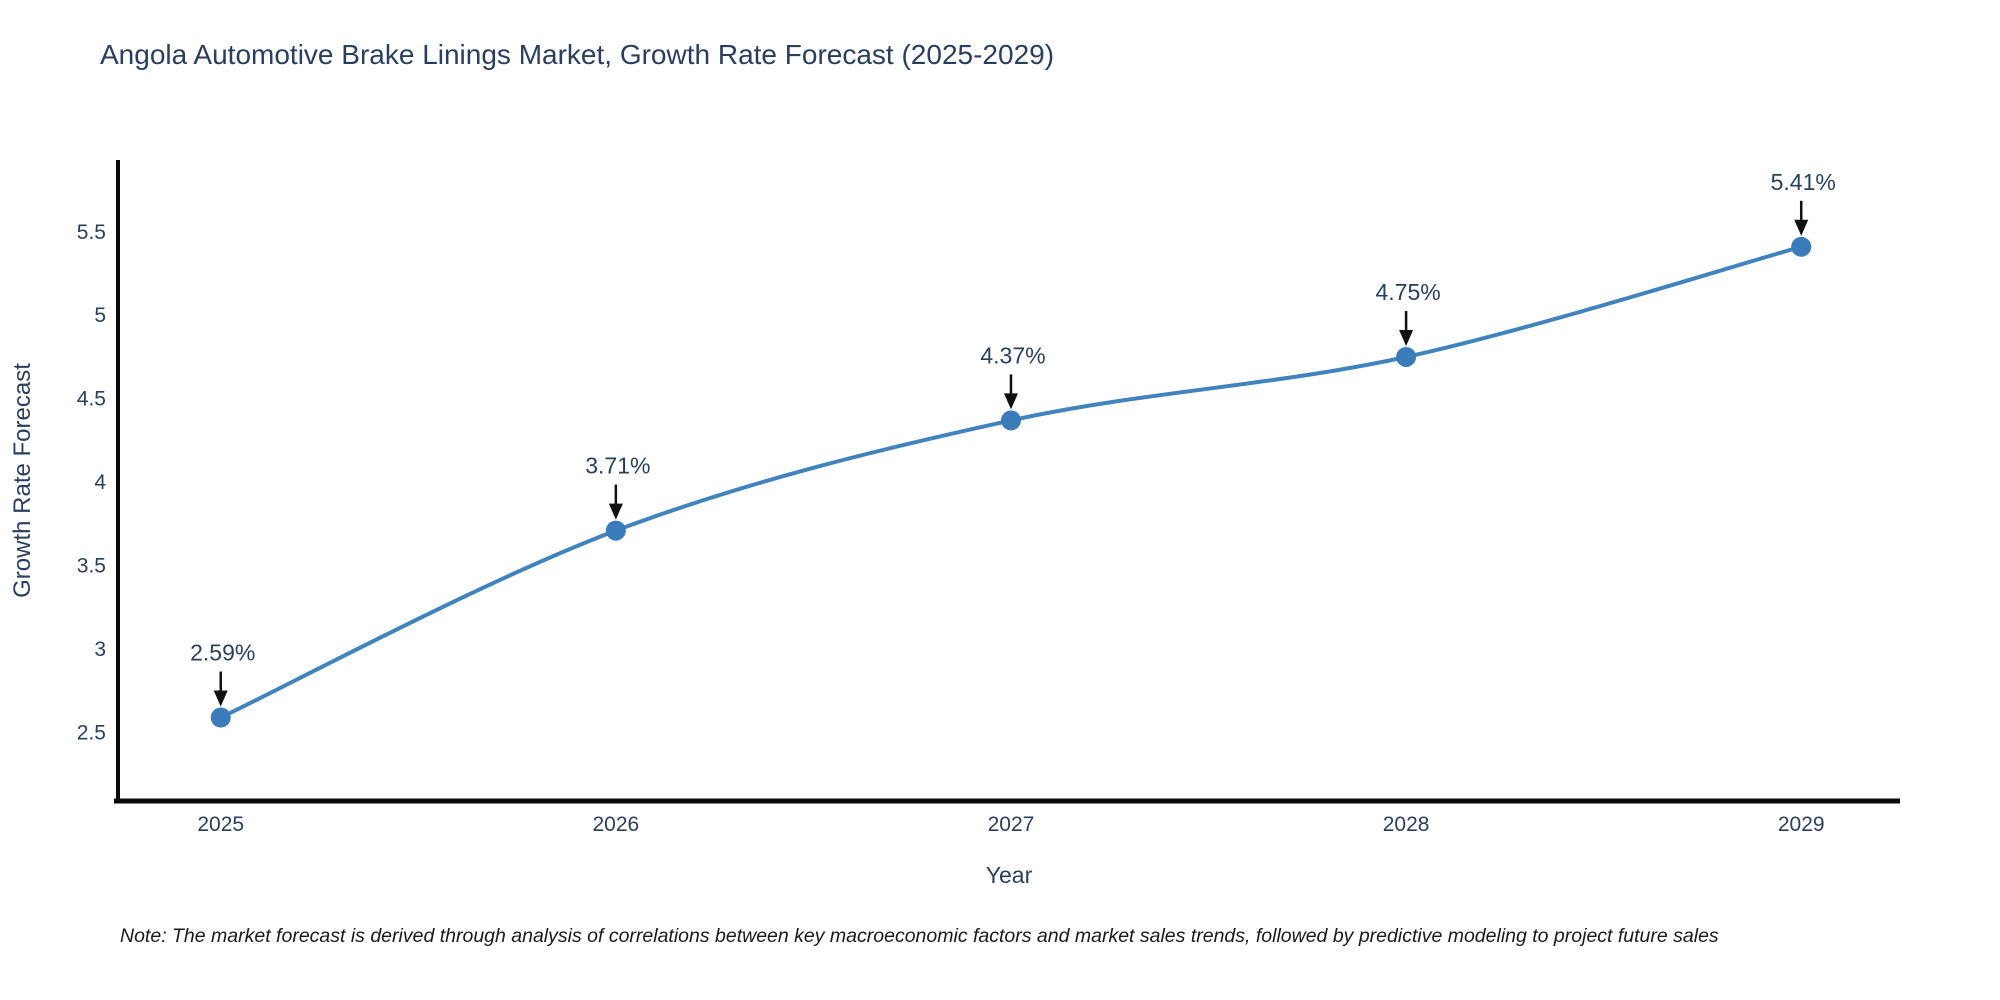 The width and height of the screenshot is (2000, 1000). I want to click on y-tick-label: 4, so click(100, 482).